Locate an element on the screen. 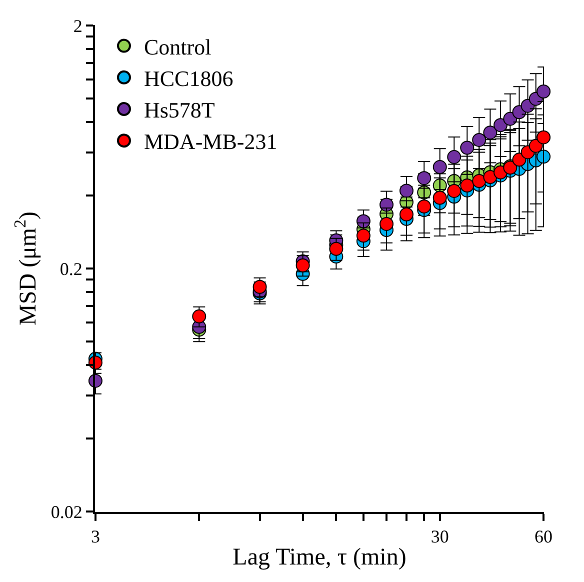 The height and width of the screenshot is (582, 584). x-tick-label: 60 is located at coordinates (543, 536).